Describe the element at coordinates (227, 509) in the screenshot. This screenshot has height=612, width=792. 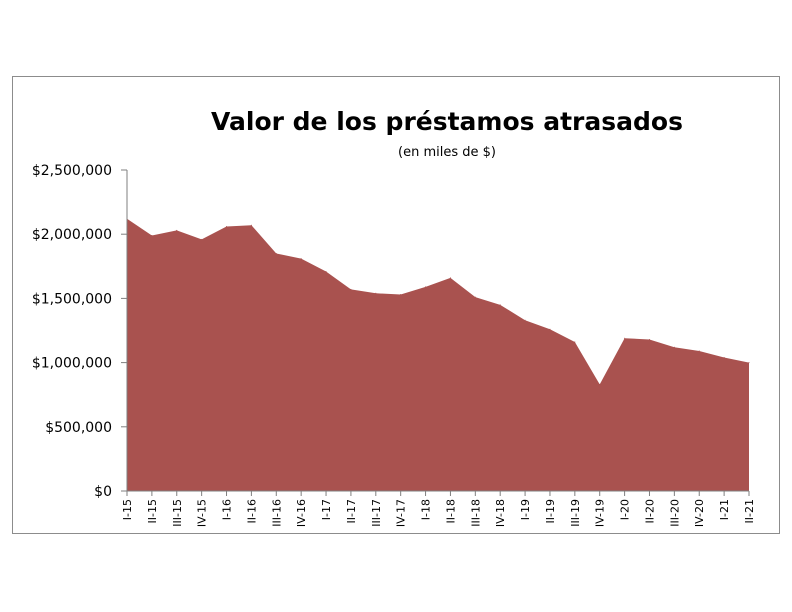
I see `x-tick-label: I-16` at that location.